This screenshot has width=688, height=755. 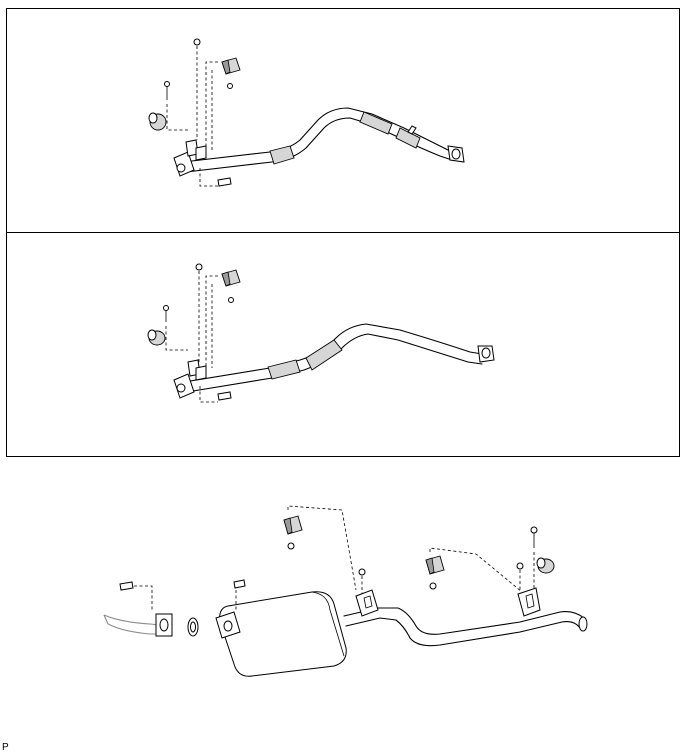 I want to click on tail-pipe-tip, so click(x=583, y=624).